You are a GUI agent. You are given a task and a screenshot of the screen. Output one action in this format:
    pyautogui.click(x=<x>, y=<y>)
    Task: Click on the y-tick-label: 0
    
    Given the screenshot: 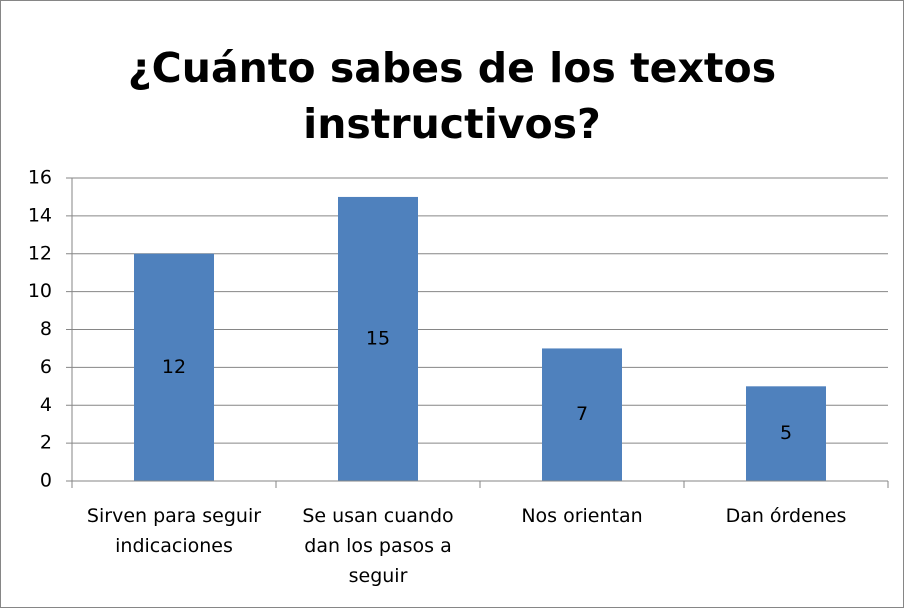 What is the action you would take?
    pyautogui.click(x=46, y=481)
    